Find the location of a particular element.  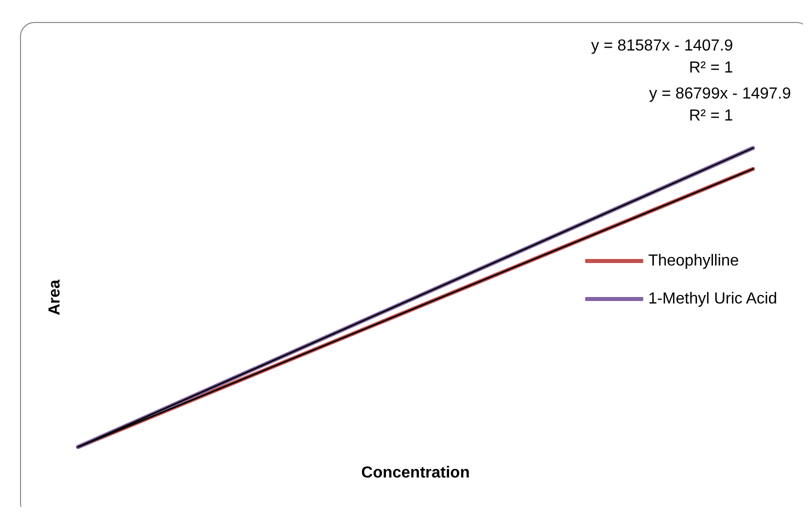

x-axis-title: Concentration is located at coordinates (415, 473).